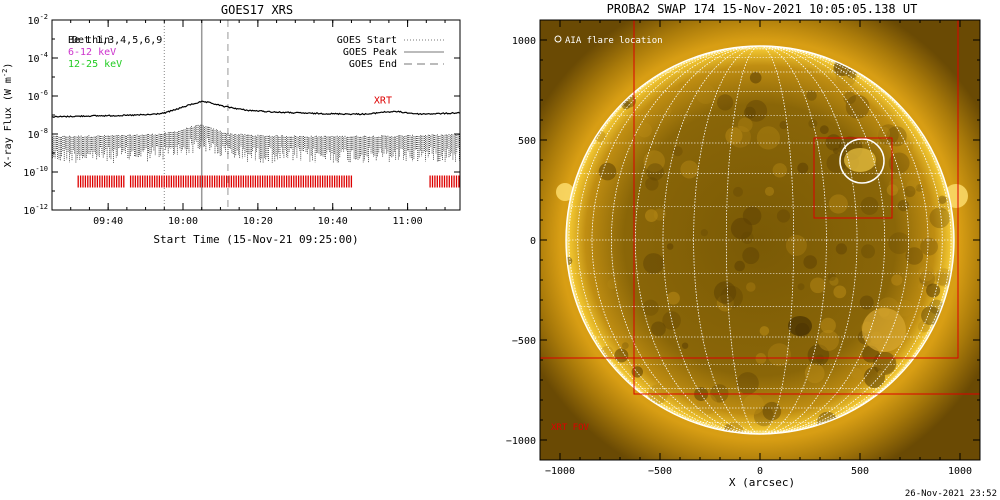 The height and width of the screenshot is (500, 1000). What do you see at coordinates (853, 178) in the screenshot?
I see `flare-box` at bounding box center [853, 178].